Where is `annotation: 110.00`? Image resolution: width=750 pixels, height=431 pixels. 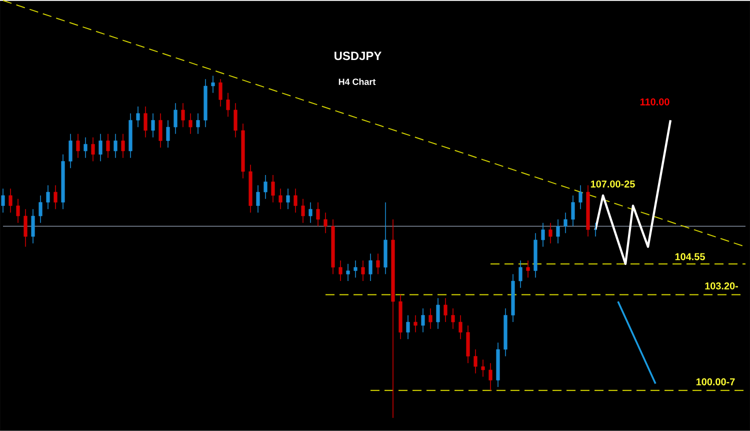
annotation: 110.00 is located at coordinates (655, 102).